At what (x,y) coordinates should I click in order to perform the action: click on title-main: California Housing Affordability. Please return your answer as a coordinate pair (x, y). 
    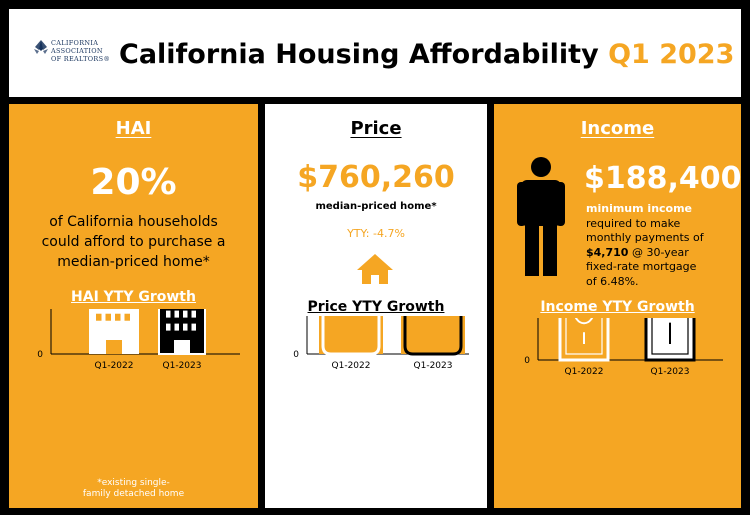
    Looking at the image, I should click on (359, 54).